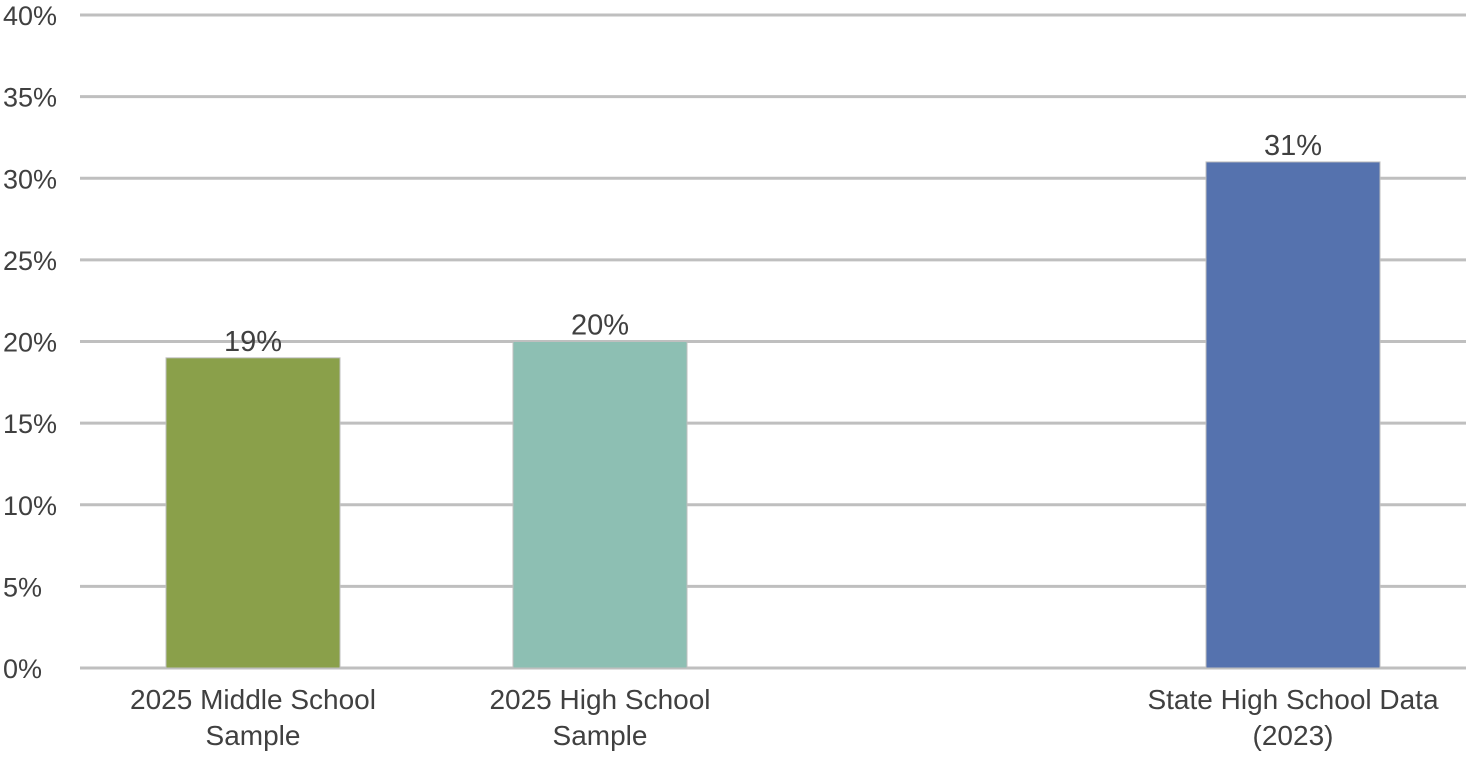 The height and width of the screenshot is (761, 1466). What do you see at coordinates (30, 506) in the screenshot?
I see `y-tick-label: 10%` at bounding box center [30, 506].